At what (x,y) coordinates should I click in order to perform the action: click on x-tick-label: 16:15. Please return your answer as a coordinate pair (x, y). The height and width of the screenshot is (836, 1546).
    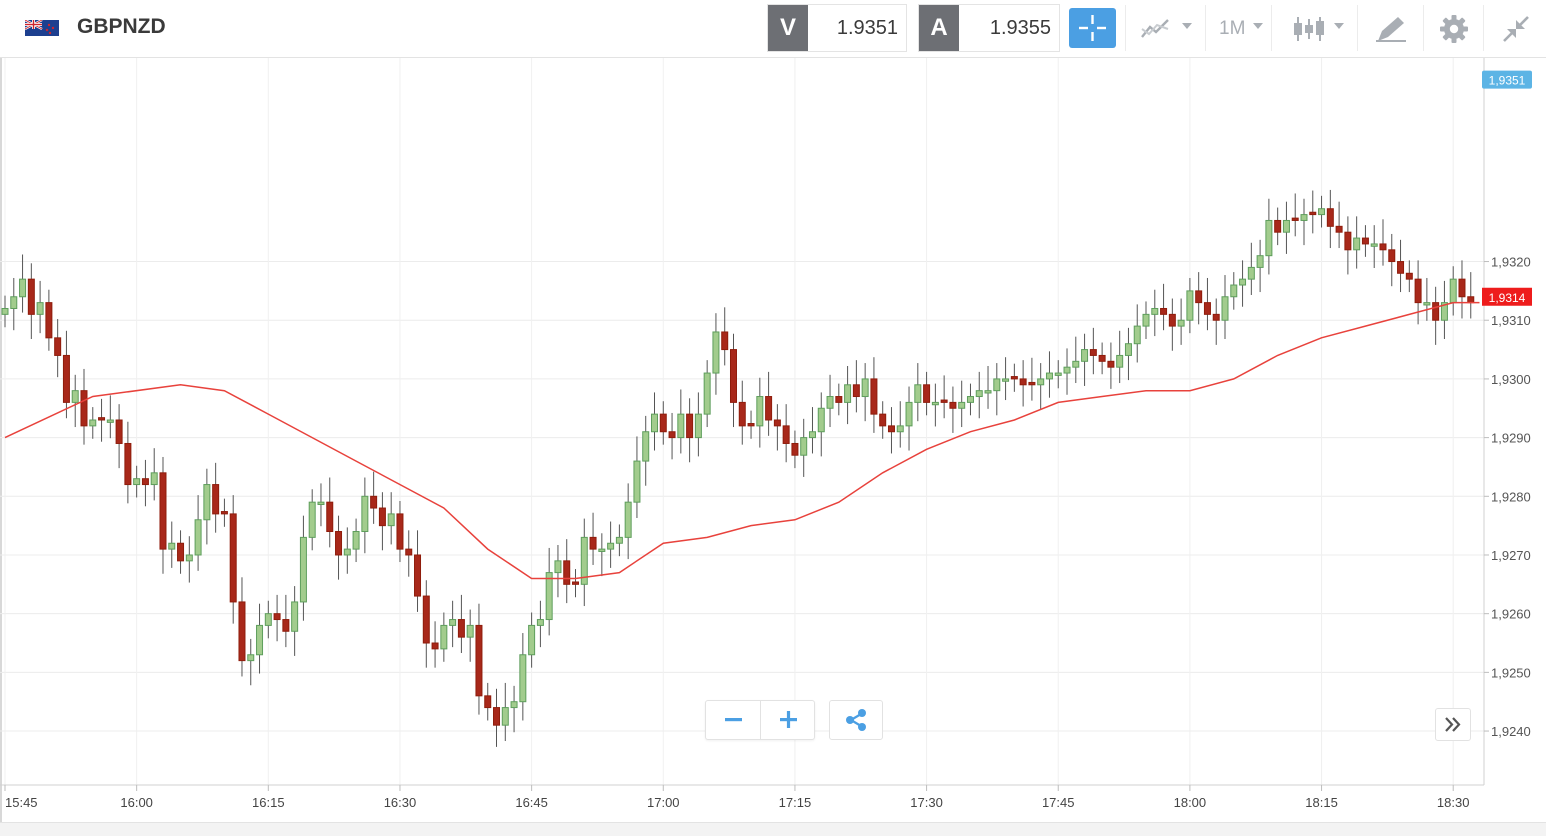
    Looking at the image, I should click on (268, 802).